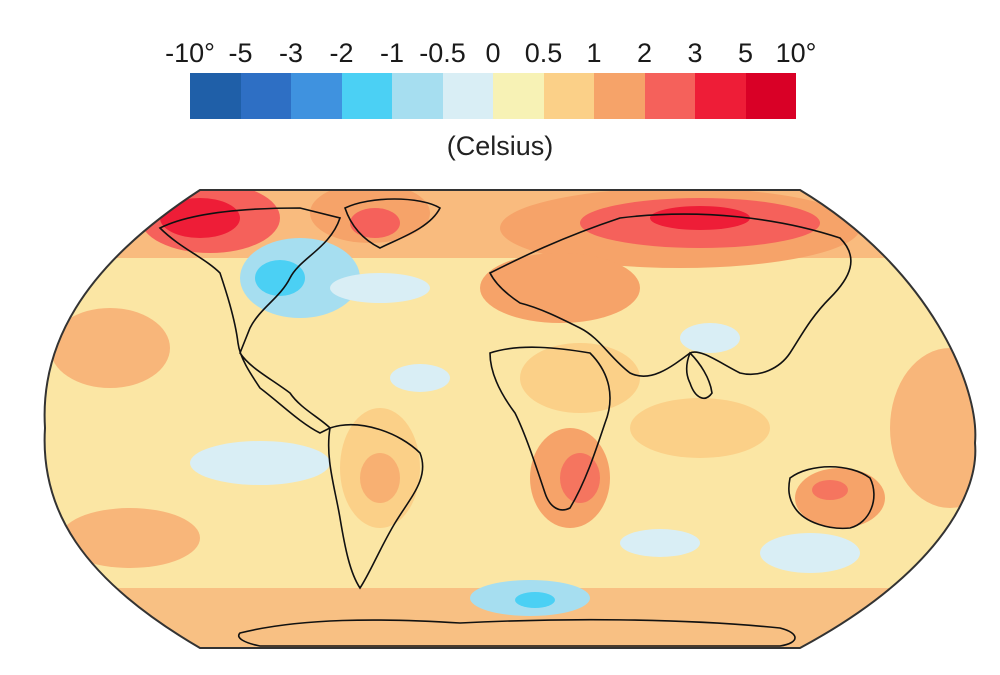 The image size is (1000, 675). What do you see at coordinates (695, 53) in the screenshot?
I see `legend-tick-label: 3` at bounding box center [695, 53].